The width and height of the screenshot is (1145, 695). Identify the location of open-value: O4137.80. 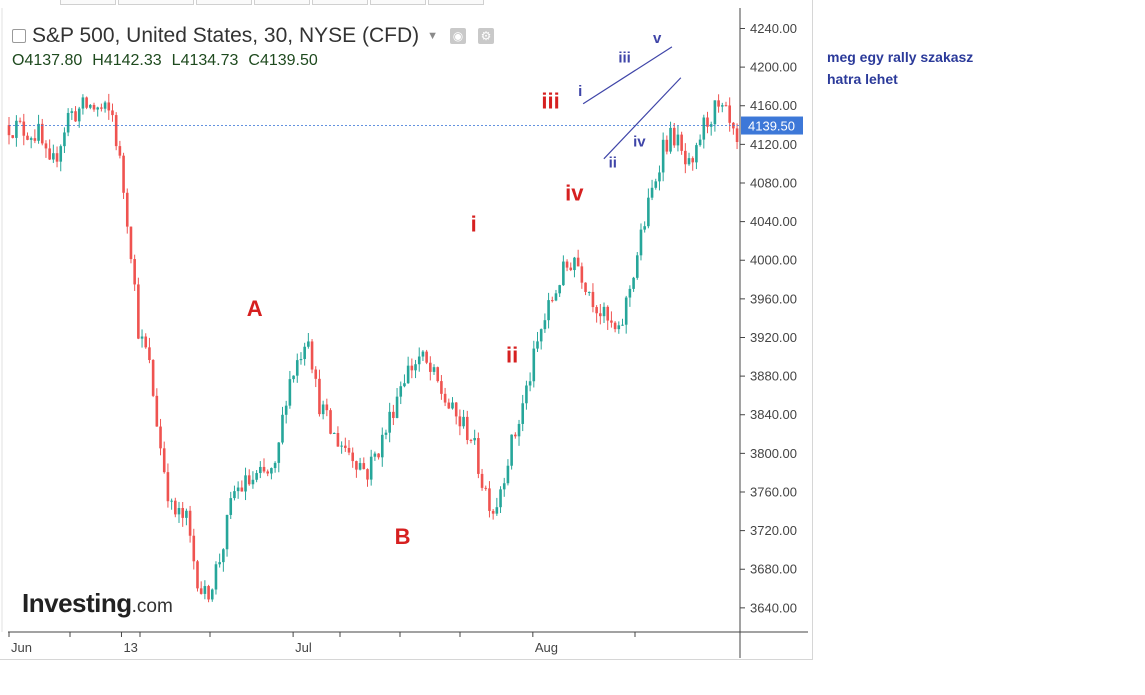
(47, 60).